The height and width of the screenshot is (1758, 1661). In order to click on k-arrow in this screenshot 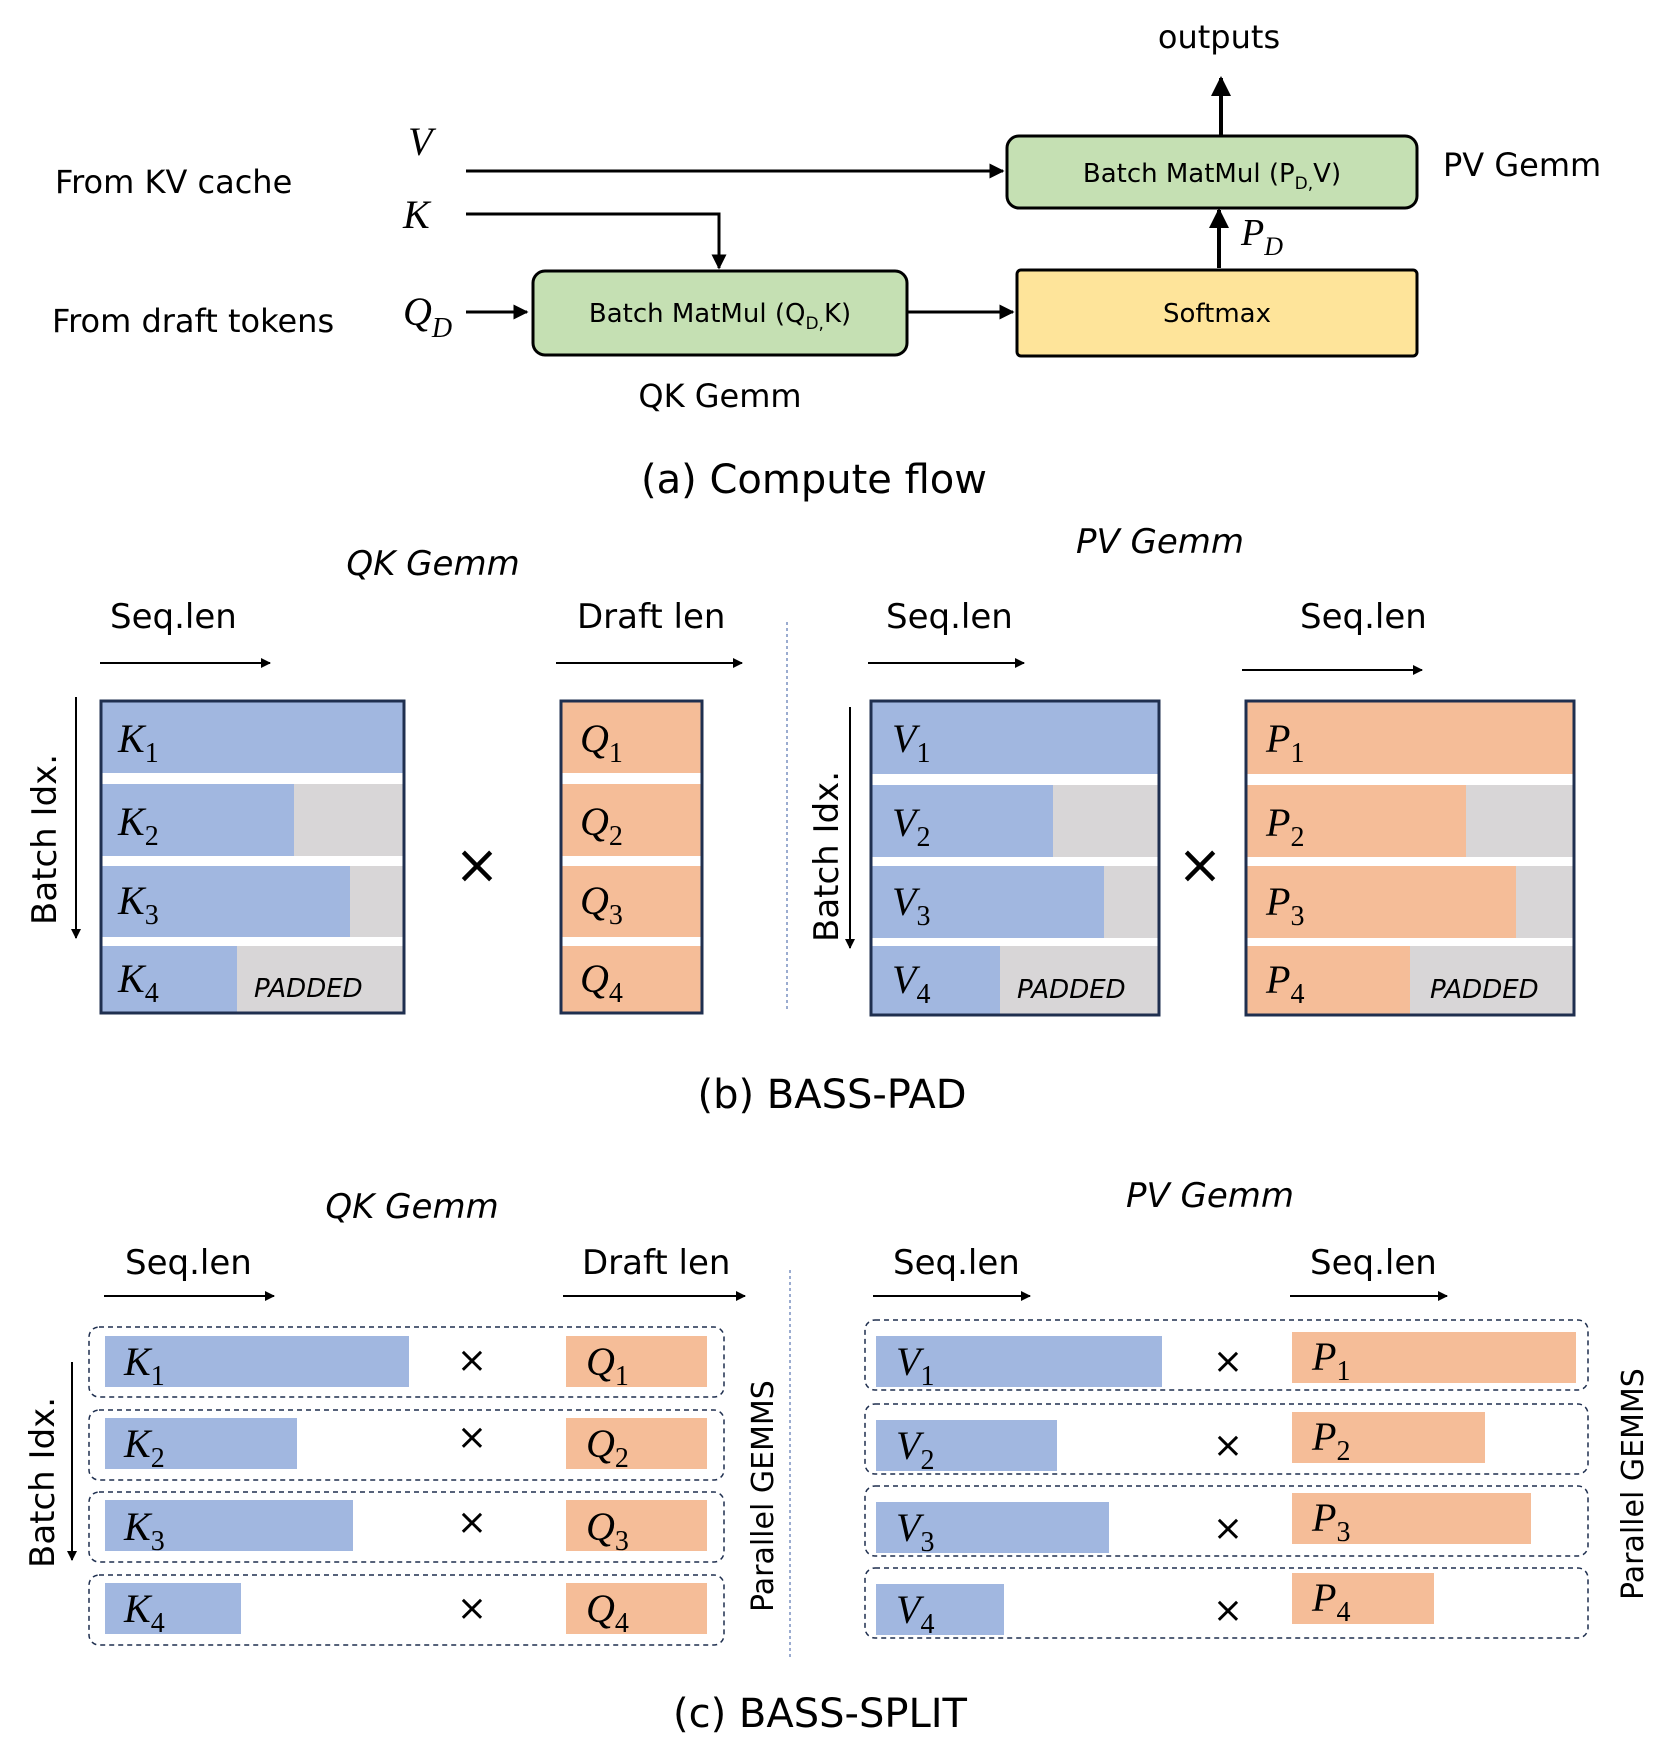, I will do `click(596, 241)`.